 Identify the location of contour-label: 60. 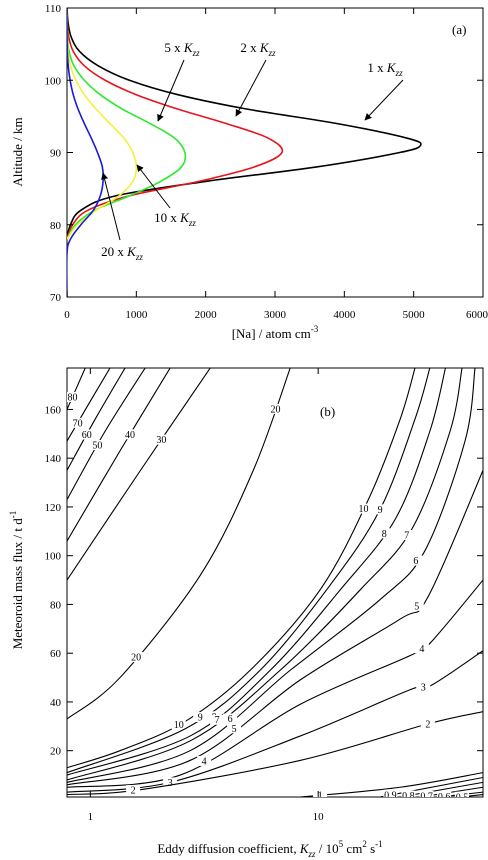
(87, 435).